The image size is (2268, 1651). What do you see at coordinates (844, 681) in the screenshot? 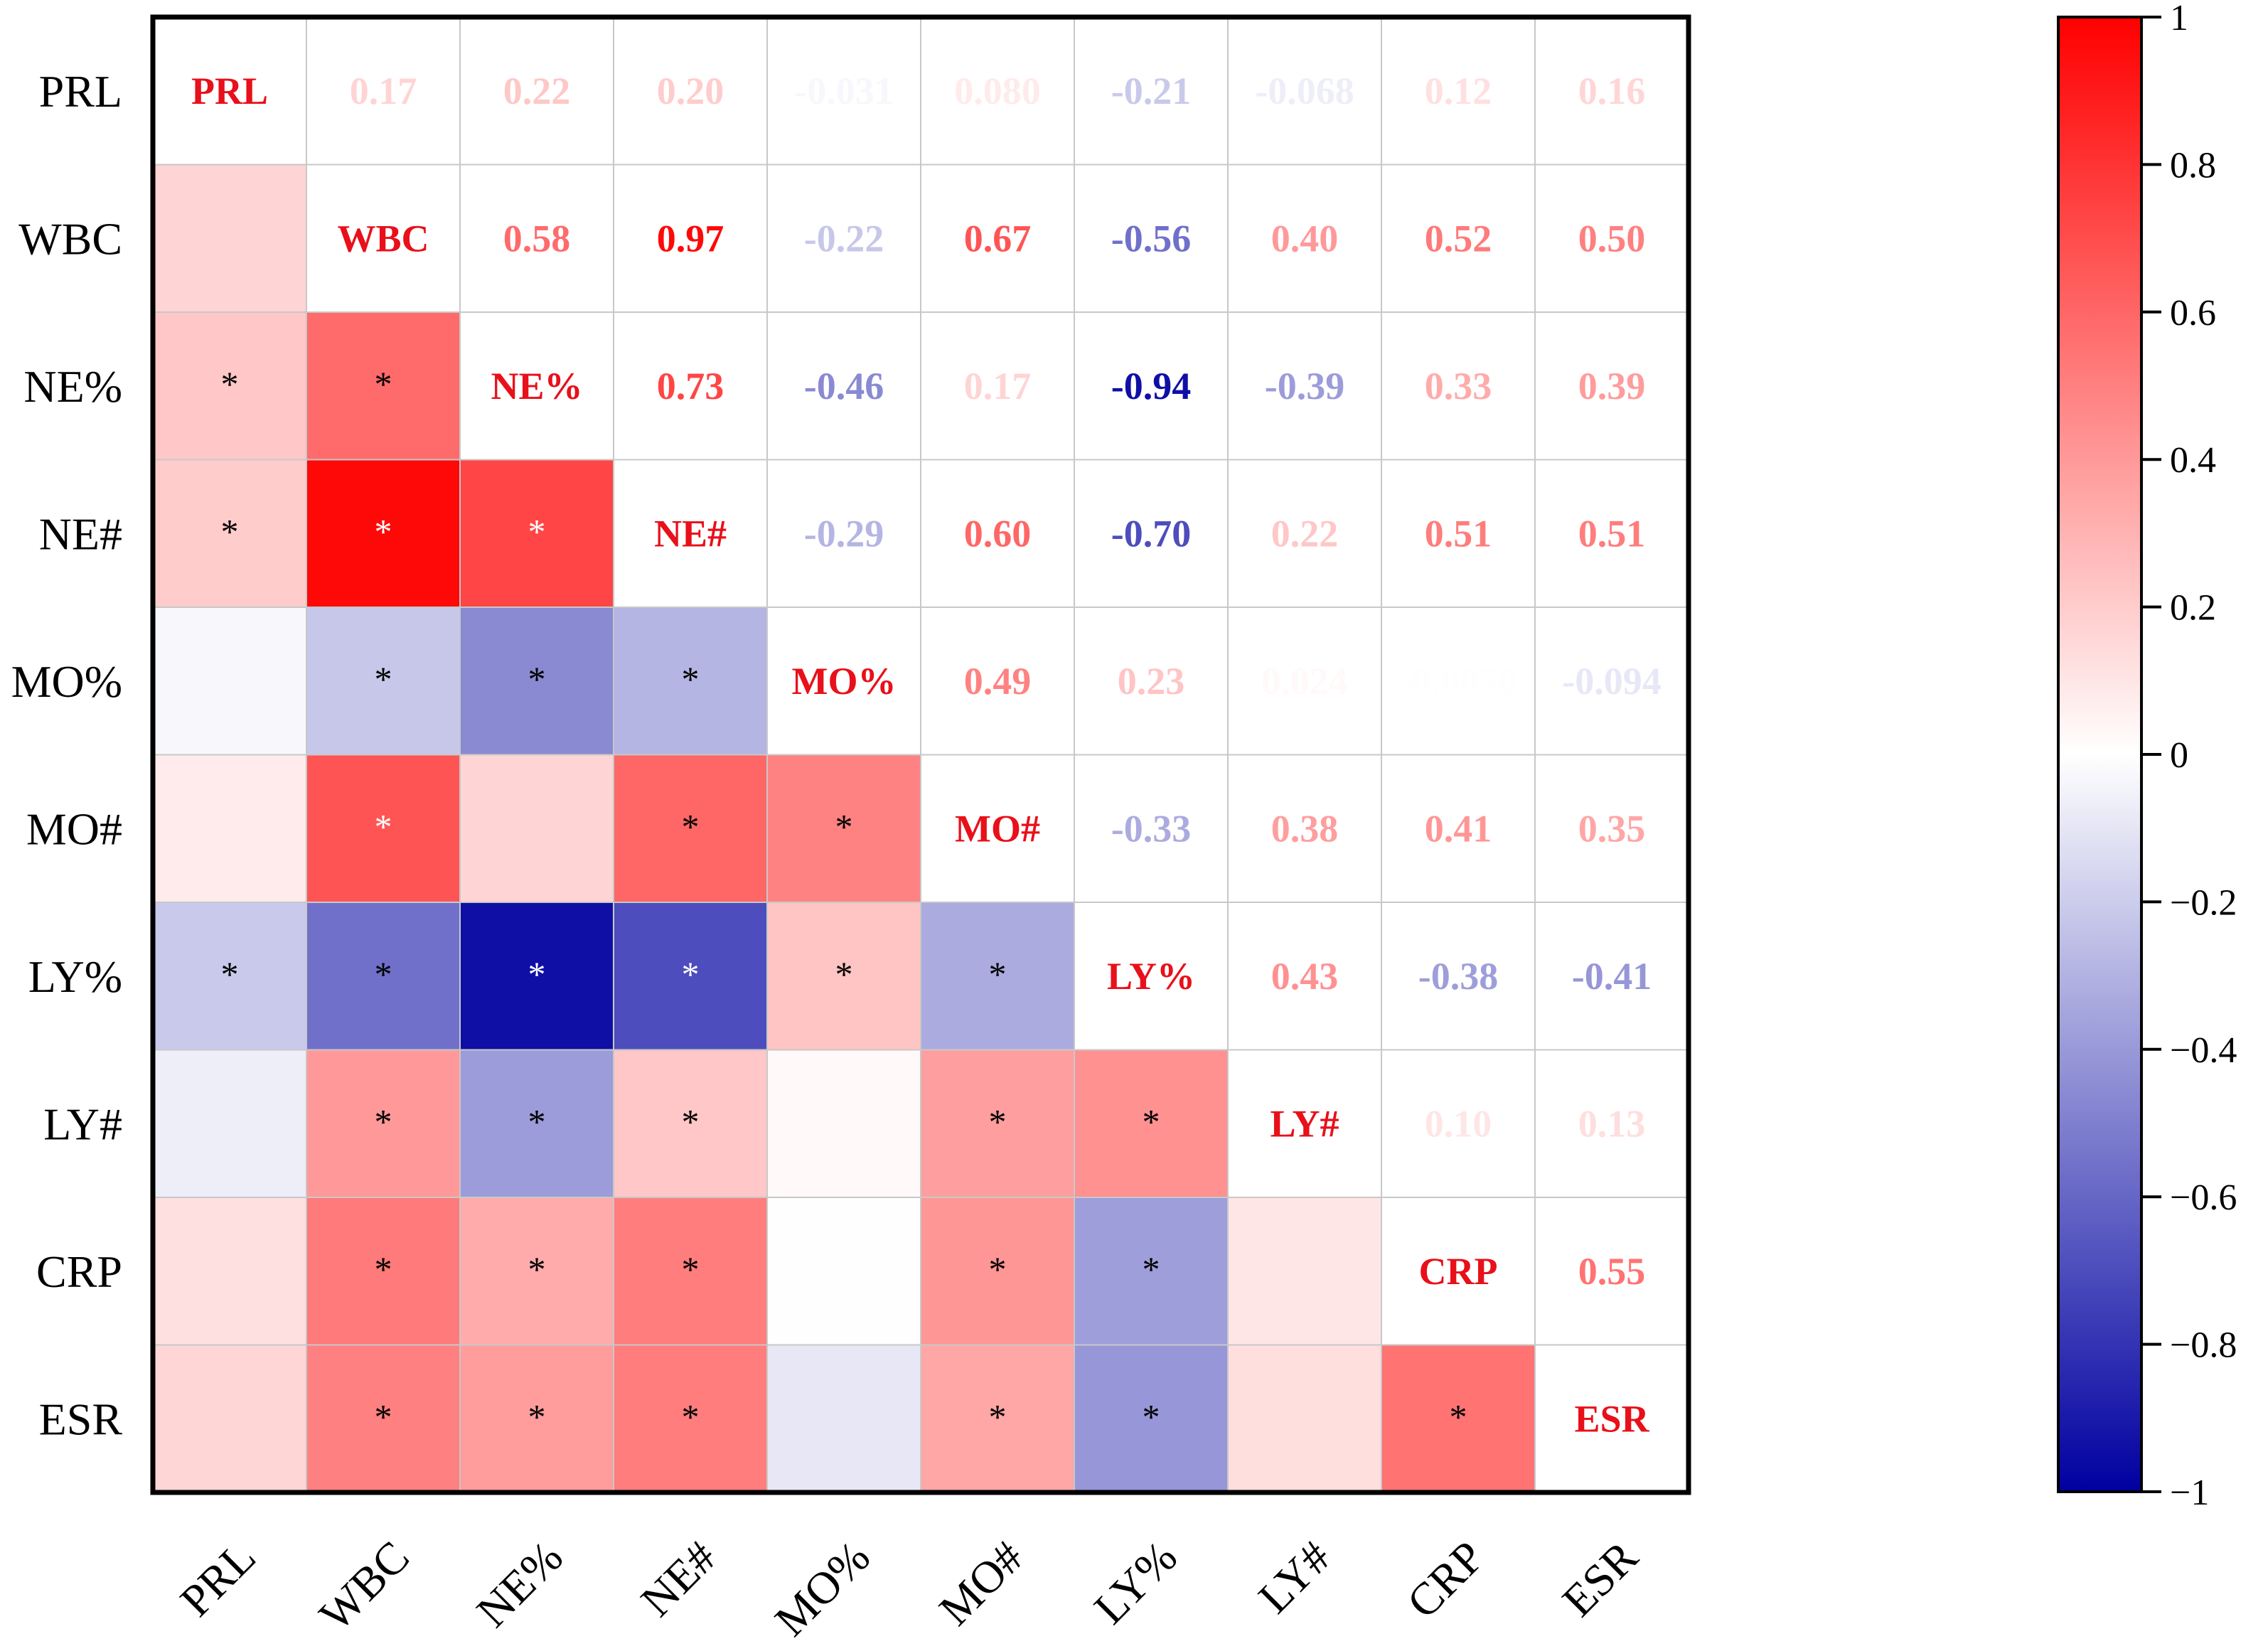
I see `diagonal-variable-label: MO%` at bounding box center [844, 681].